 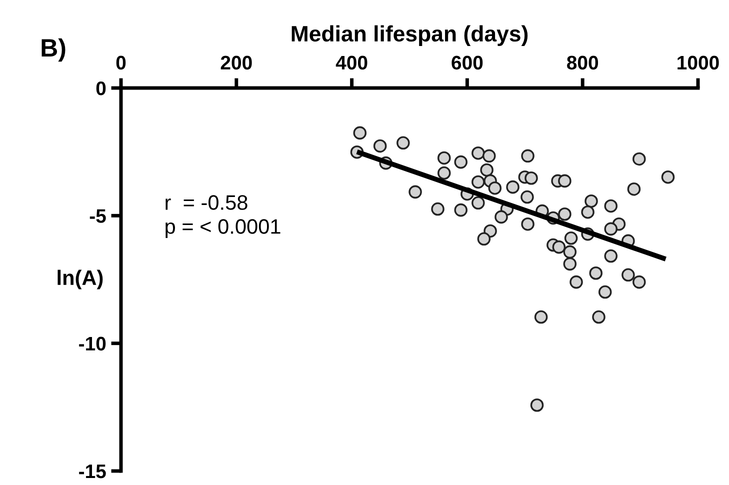 What do you see at coordinates (98, 216) in the screenshot?
I see `y-tick-label: -5` at bounding box center [98, 216].